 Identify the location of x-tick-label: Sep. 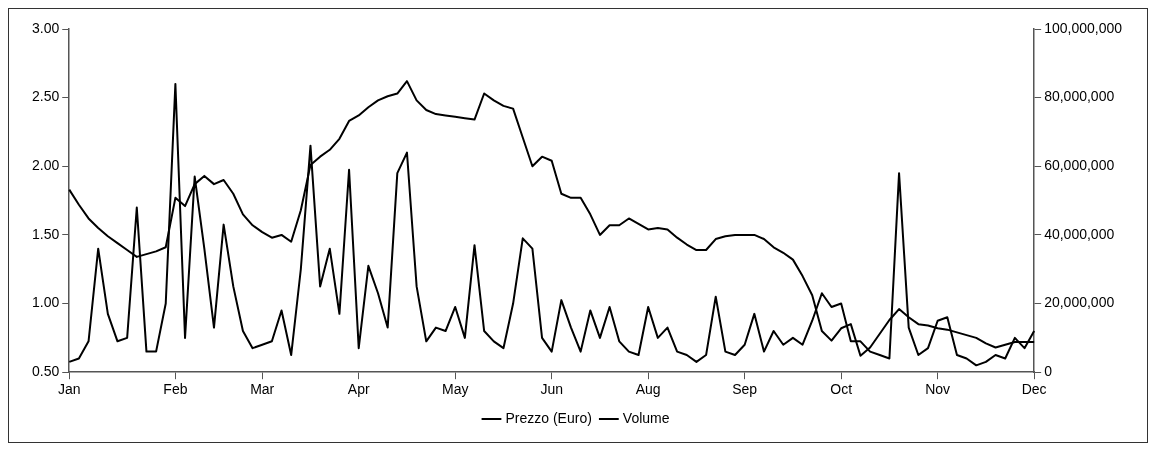
(745, 389).